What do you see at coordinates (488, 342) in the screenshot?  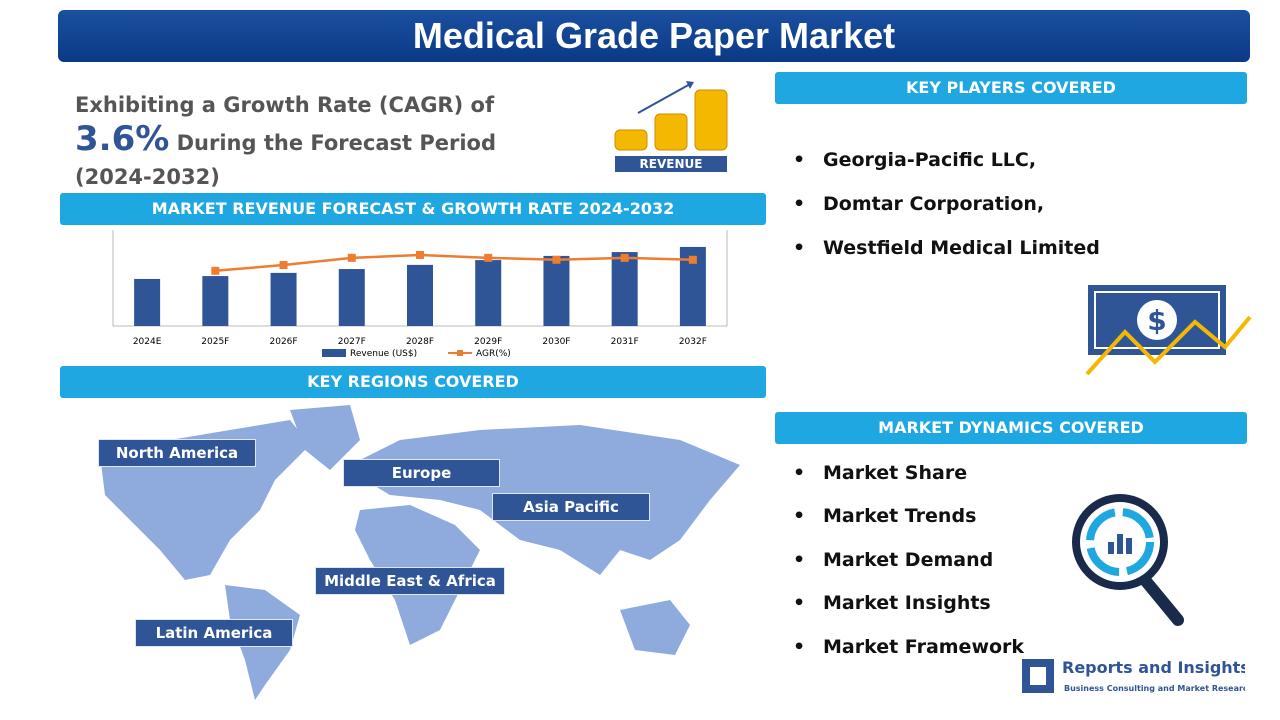 I see `x-tick-label: 2029F` at bounding box center [488, 342].